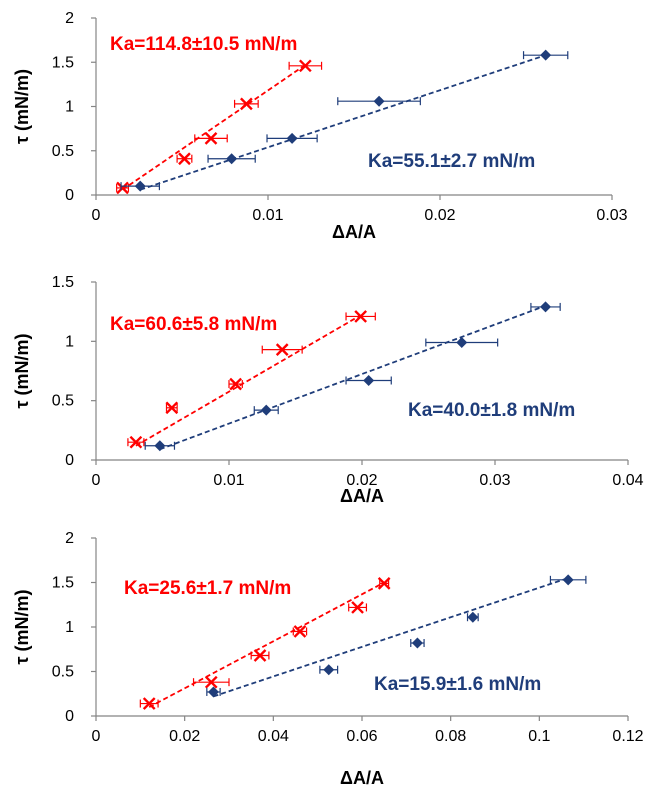 The width and height of the screenshot is (648, 794). I want to click on ka-annotation: Ka=25.6±1.7 mN/m, so click(207, 588).